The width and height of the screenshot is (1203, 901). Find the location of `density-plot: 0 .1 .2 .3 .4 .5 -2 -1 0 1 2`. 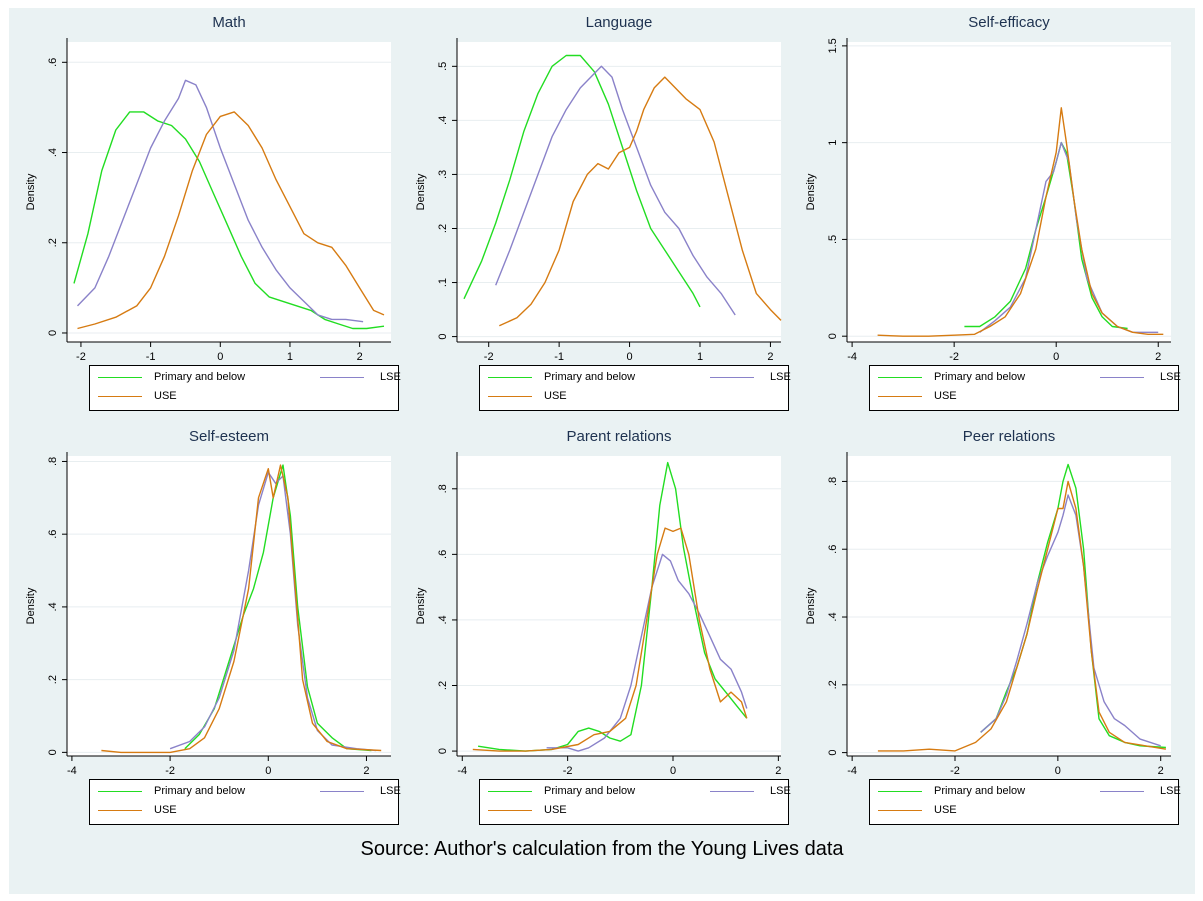

density-plot: 0 .1 .2 .3 .4 .5 -2 -1 0 1 2 is located at coordinates (609, 200).